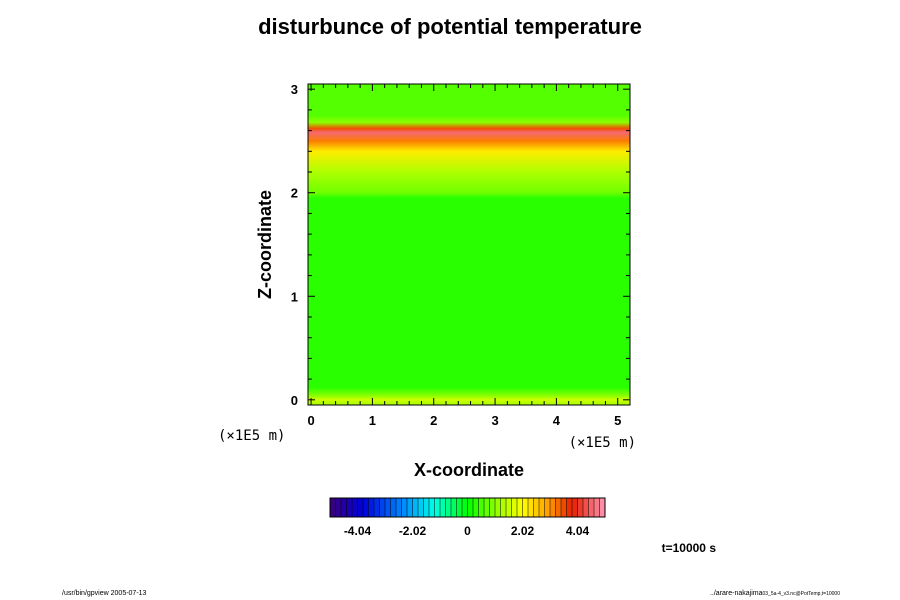 The width and height of the screenshot is (900, 600). What do you see at coordinates (358, 531) in the screenshot?
I see `colorbar-label: -4.04` at bounding box center [358, 531].